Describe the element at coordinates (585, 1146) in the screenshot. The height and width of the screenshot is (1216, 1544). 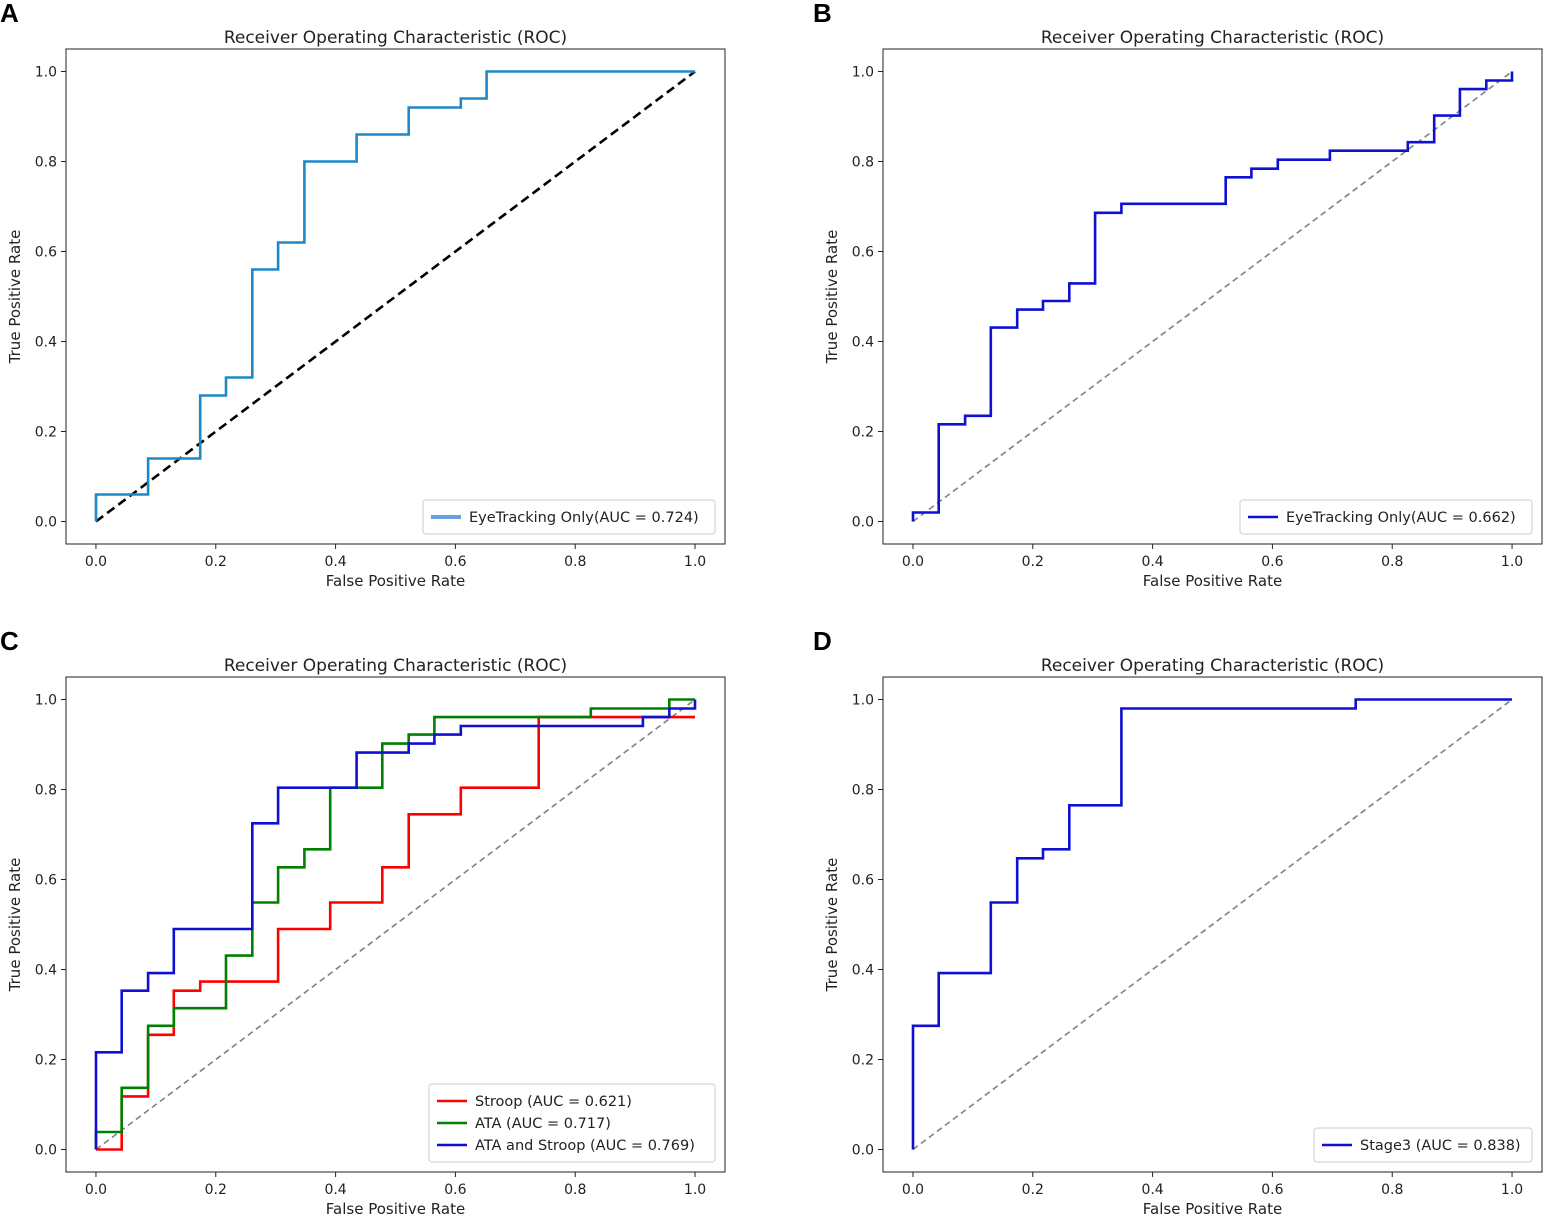
I see `legend-label: ATA and Stroop (AUC = 0.769)` at that location.